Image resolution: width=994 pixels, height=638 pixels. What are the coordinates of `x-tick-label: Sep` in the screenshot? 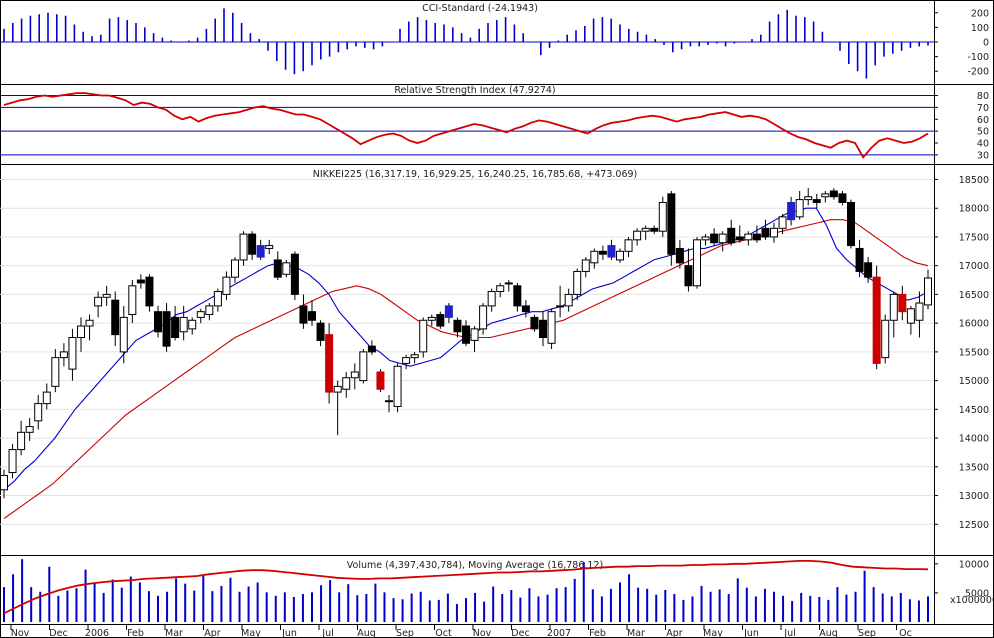 It's located at (405, 633).